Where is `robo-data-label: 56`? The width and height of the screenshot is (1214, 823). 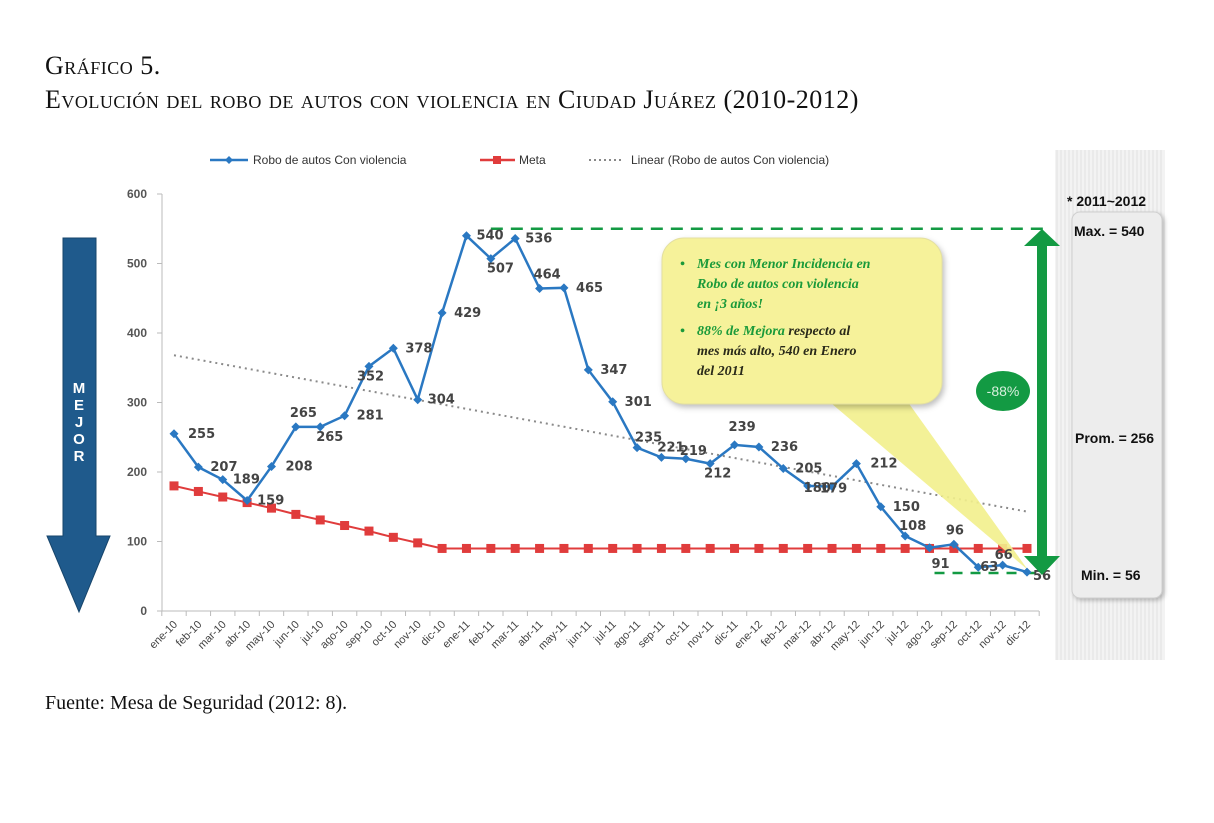 robo-data-label: 56 is located at coordinates (1042, 576).